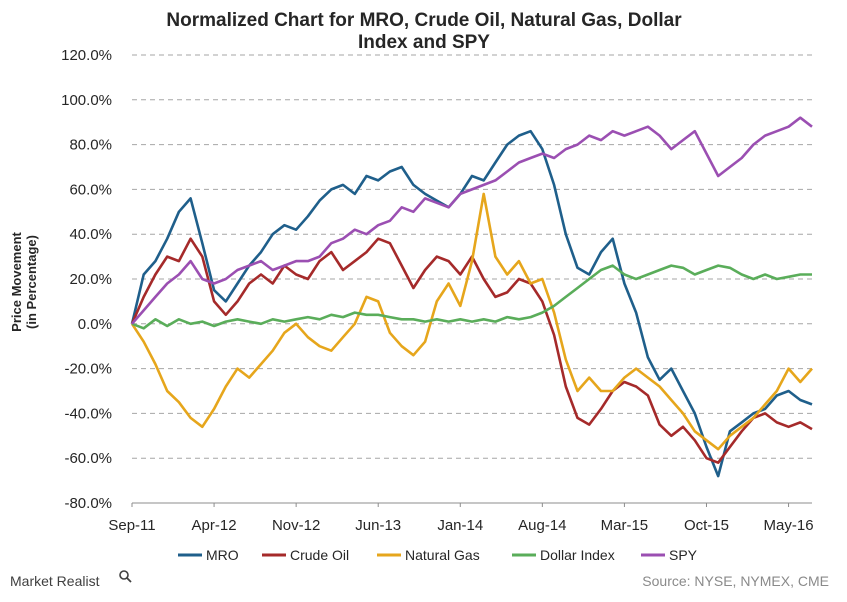 The width and height of the screenshot is (847, 602). What do you see at coordinates (442, 555) in the screenshot?
I see `legend-label: Natural Gas` at bounding box center [442, 555].